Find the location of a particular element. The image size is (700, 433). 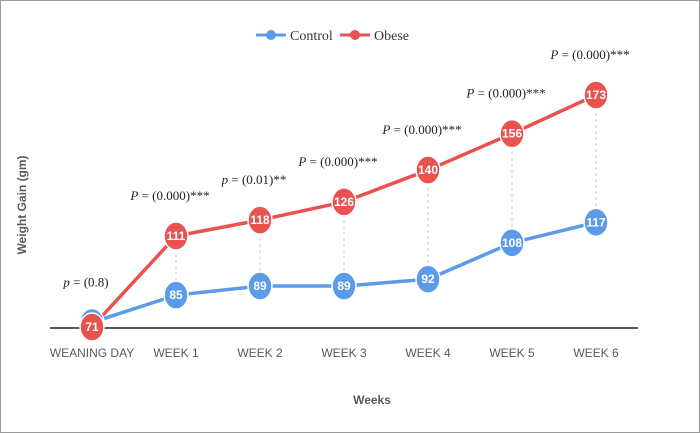

data-label-obese: 111 is located at coordinates (176, 236).